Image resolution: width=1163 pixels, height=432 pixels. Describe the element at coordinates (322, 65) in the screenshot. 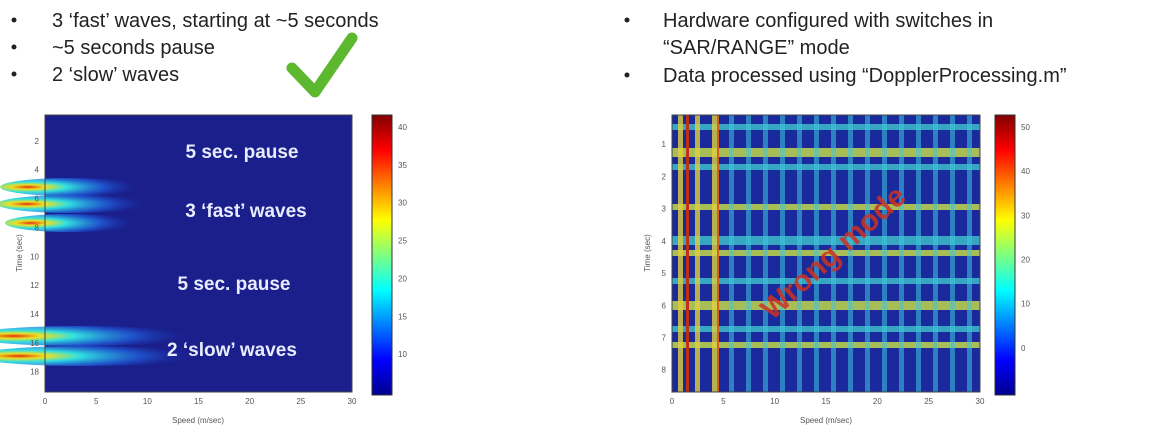

I see `checkmark` at that location.